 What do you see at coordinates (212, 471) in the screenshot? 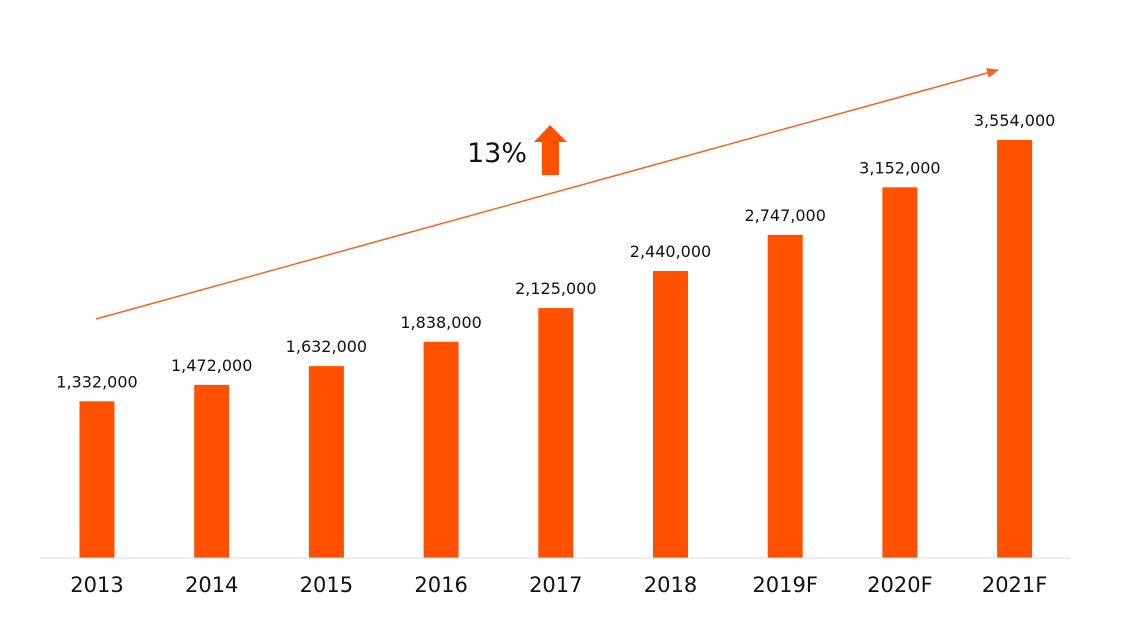
I see `bar-2014` at bounding box center [212, 471].